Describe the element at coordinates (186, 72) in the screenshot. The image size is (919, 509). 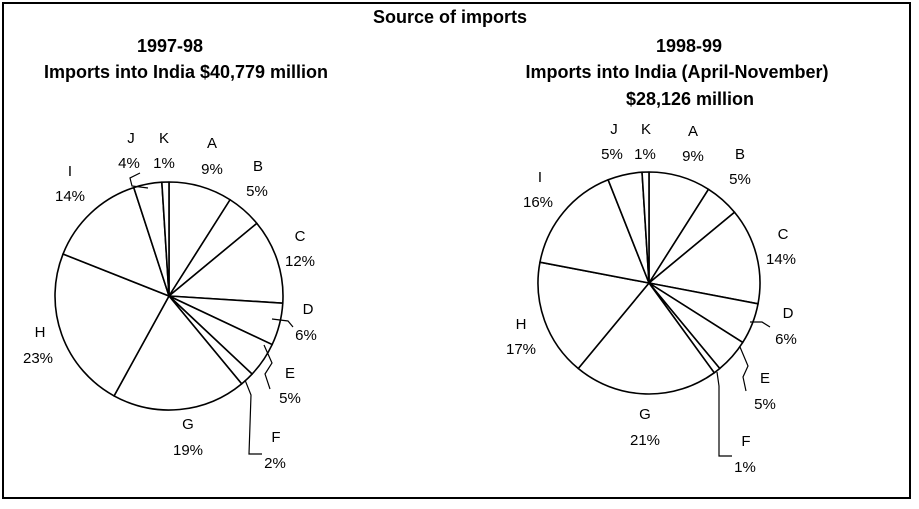
I see `left-chart-subtitle: Imports into India $40,779 million` at that location.